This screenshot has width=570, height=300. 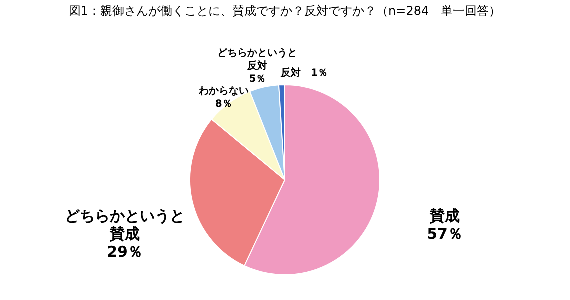 I want to click on data-label: 57％, so click(x=445, y=233).